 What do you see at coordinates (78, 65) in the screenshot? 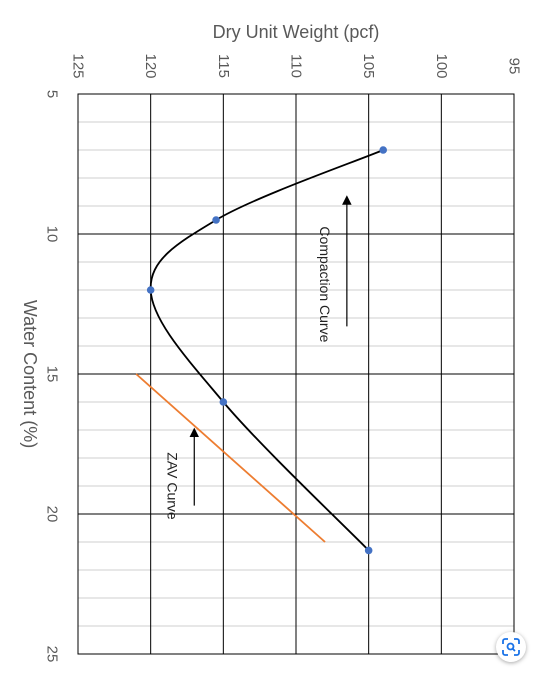
I see `y-tick-label: 125` at bounding box center [78, 65].